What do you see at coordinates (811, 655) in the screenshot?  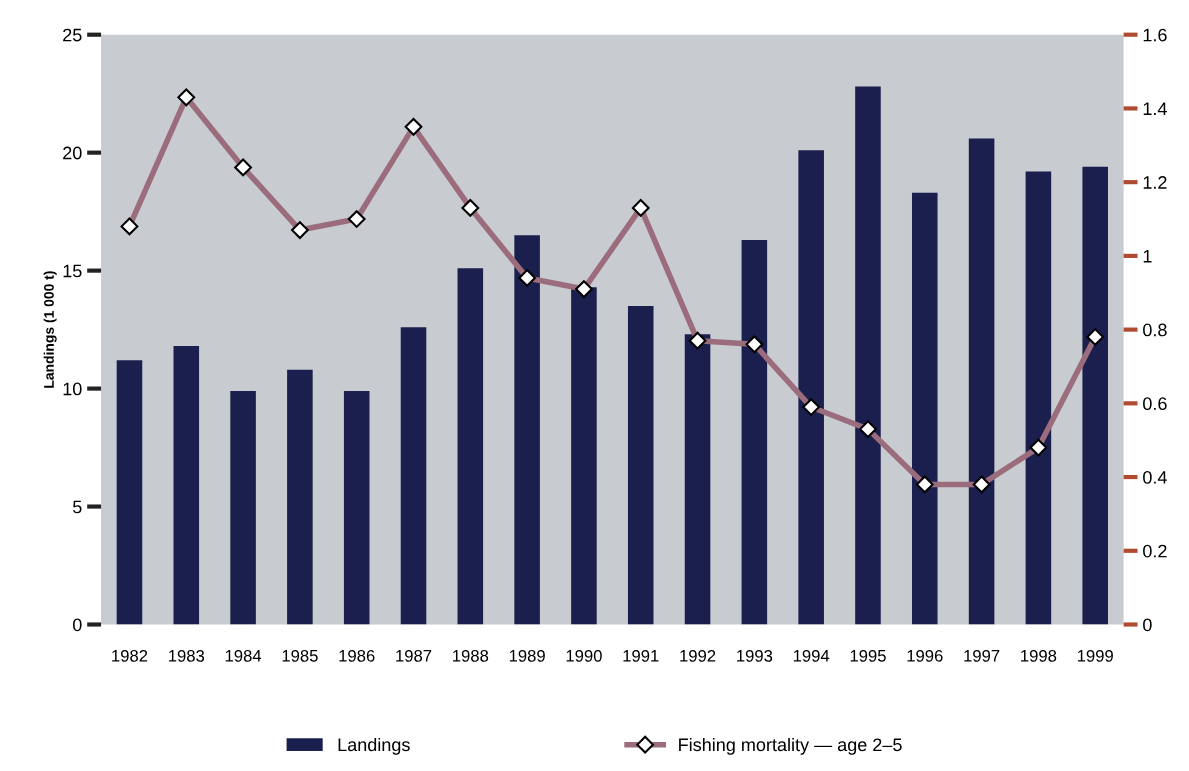 I see `x-tick-label: 1994` at bounding box center [811, 655].